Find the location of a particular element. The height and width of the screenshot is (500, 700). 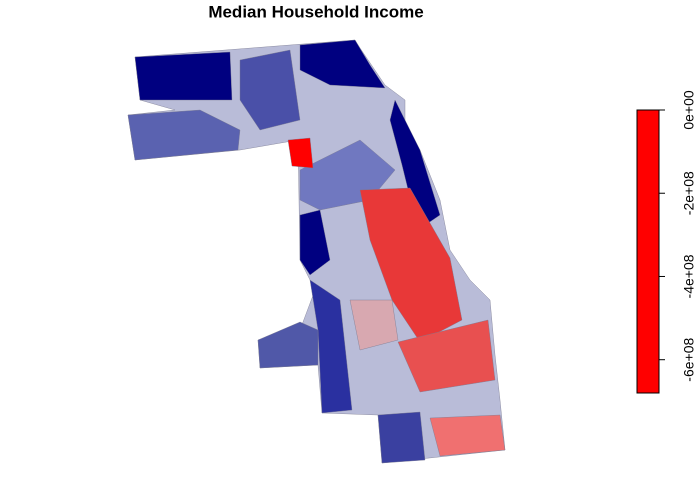

chart-title: Median Household Income is located at coordinates (315, 11).